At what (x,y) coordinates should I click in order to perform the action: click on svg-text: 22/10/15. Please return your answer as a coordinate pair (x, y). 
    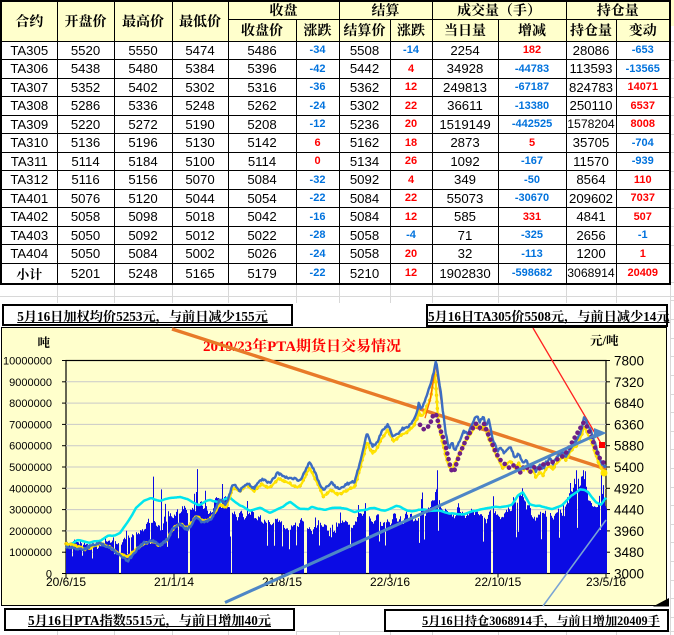
    Looking at the image, I should click on (498, 582).